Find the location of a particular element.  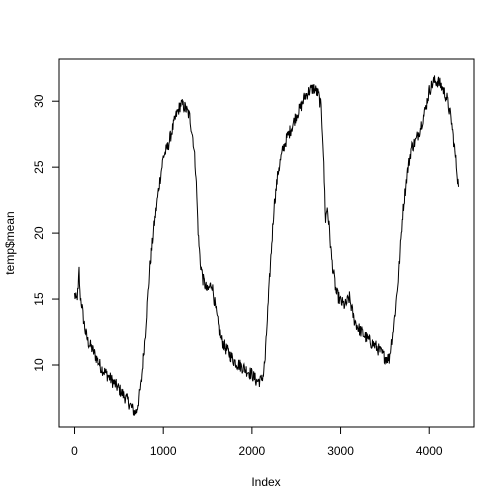

x-tick-label: 2000 is located at coordinates (252, 451).